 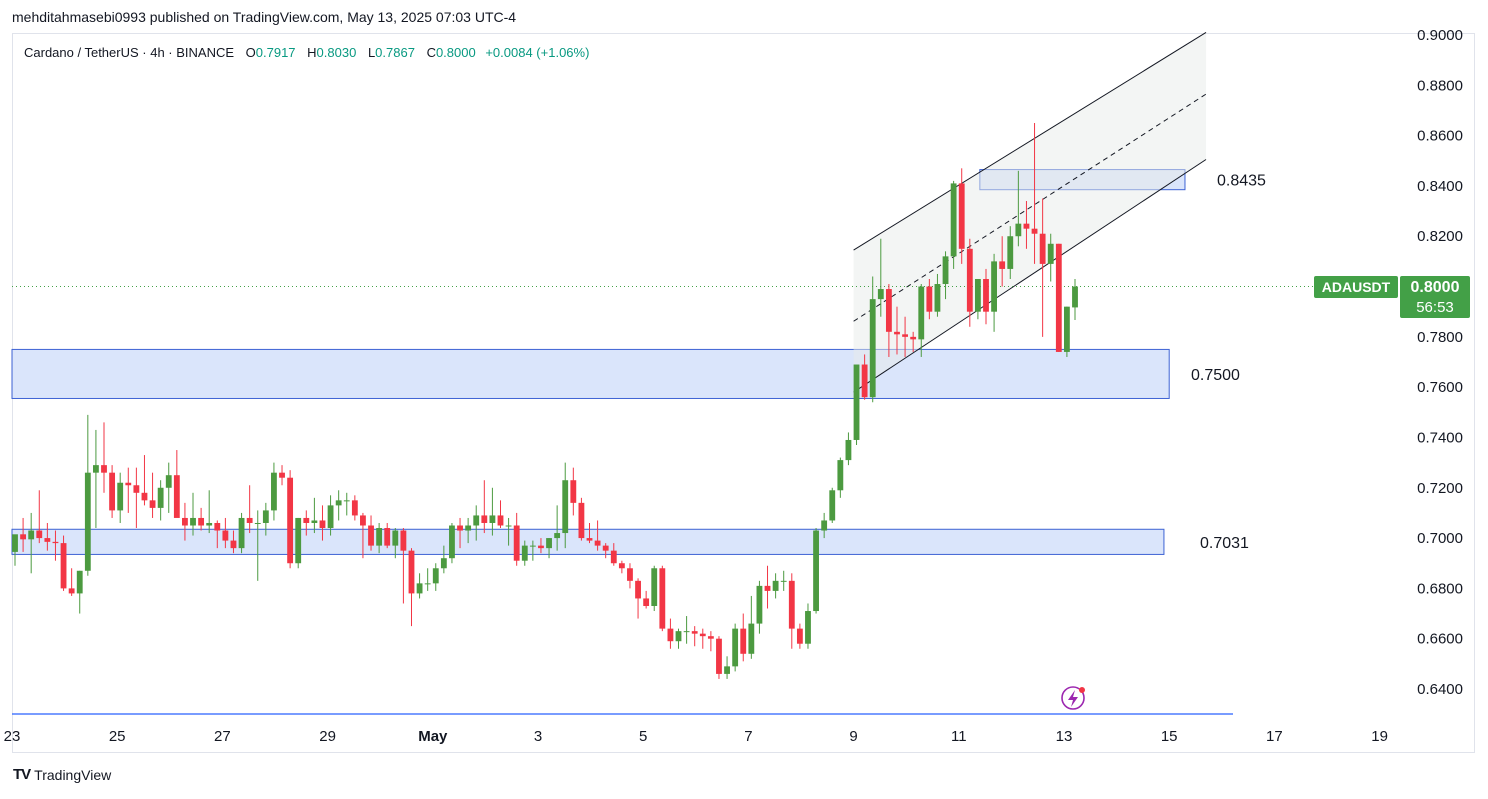 What do you see at coordinates (748, 736) in the screenshot?
I see `time-tick-label: 7` at bounding box center [748, 736].